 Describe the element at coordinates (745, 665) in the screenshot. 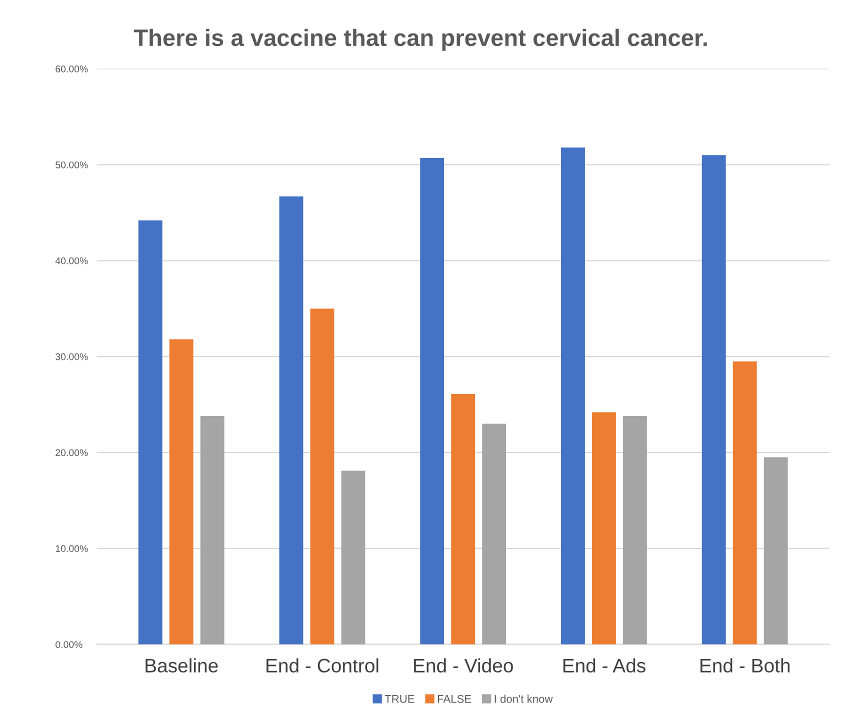

I see `x-tick-label: End - Both` at that location.